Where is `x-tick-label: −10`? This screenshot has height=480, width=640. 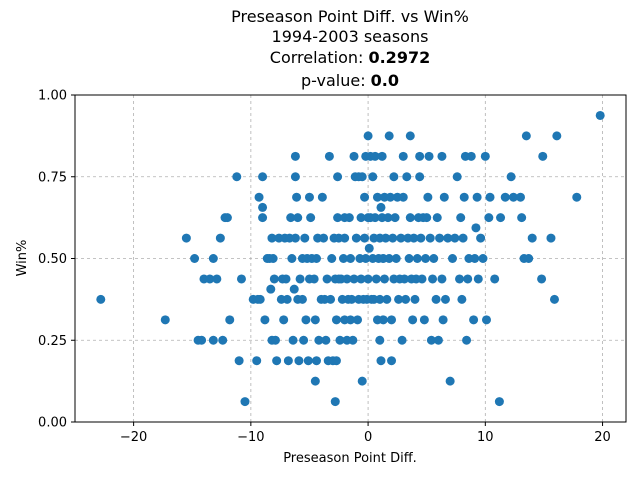 x-tick-label: −10 is located at coordinates (250, 437).